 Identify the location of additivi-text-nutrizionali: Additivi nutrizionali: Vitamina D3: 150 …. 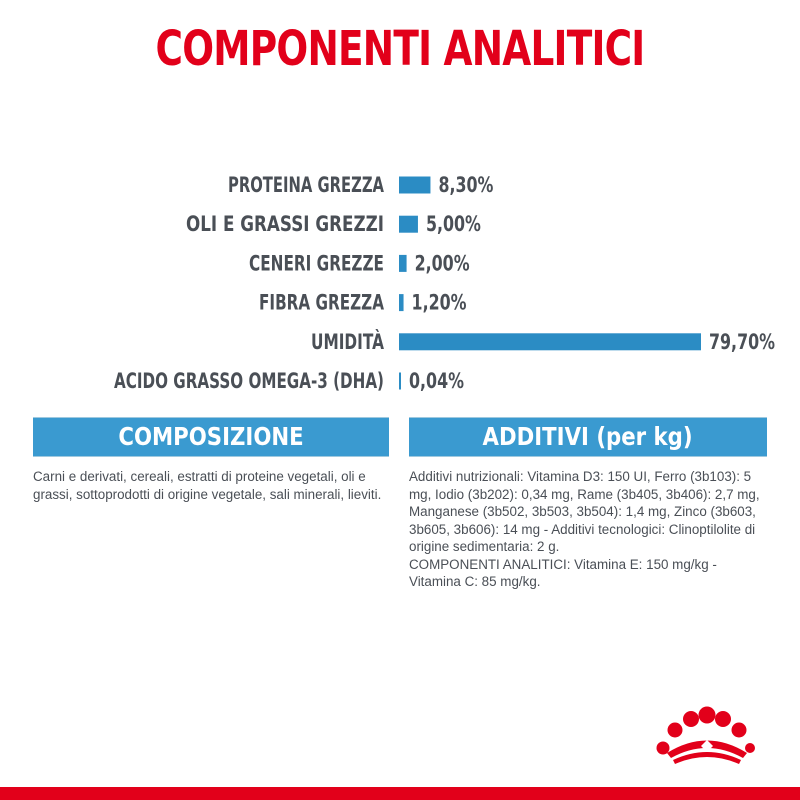
(584, 511).